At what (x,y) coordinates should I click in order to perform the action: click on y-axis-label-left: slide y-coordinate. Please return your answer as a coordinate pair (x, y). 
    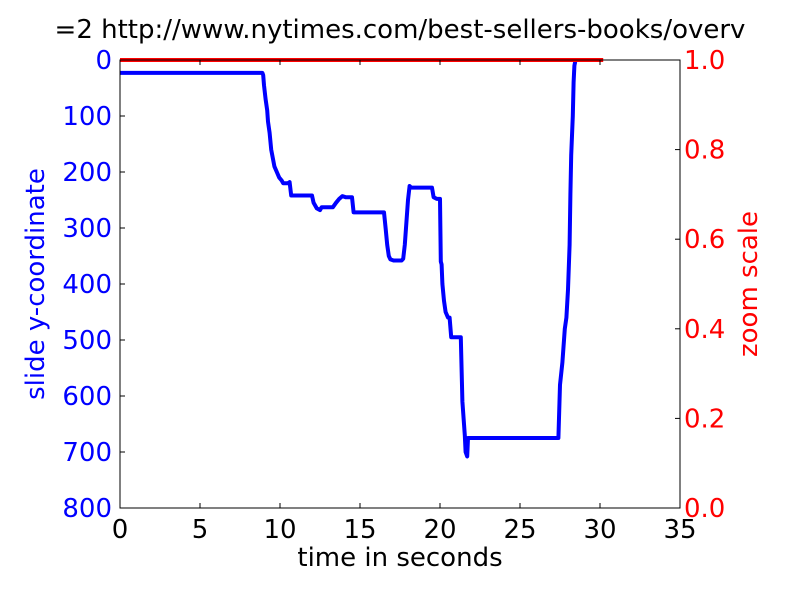
    Looking at the image, I should click on (36, 284).